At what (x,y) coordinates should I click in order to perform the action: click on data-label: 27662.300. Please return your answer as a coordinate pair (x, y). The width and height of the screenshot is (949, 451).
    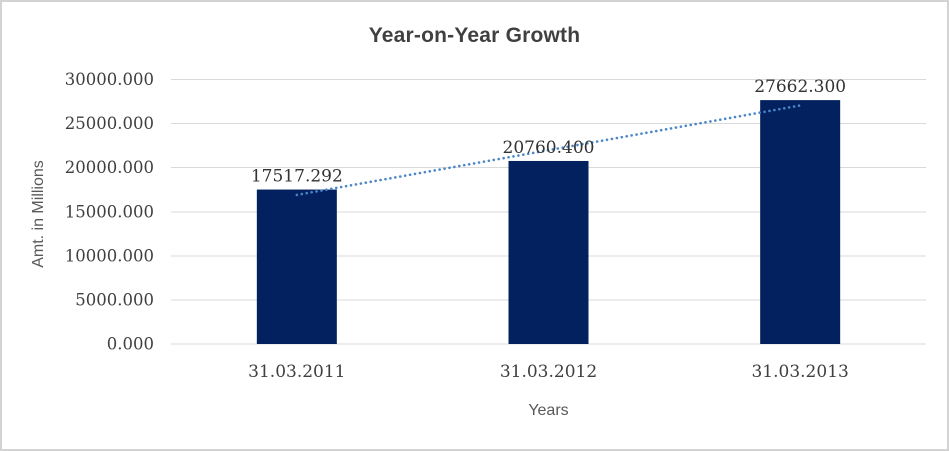
    Looking at the image, I should click on (800, 87).